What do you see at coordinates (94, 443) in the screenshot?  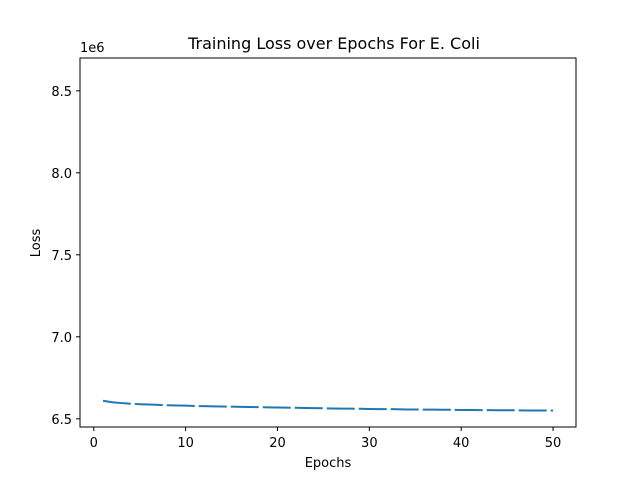 I see `x-tick-label: 0` at bounding box center [94, 443].